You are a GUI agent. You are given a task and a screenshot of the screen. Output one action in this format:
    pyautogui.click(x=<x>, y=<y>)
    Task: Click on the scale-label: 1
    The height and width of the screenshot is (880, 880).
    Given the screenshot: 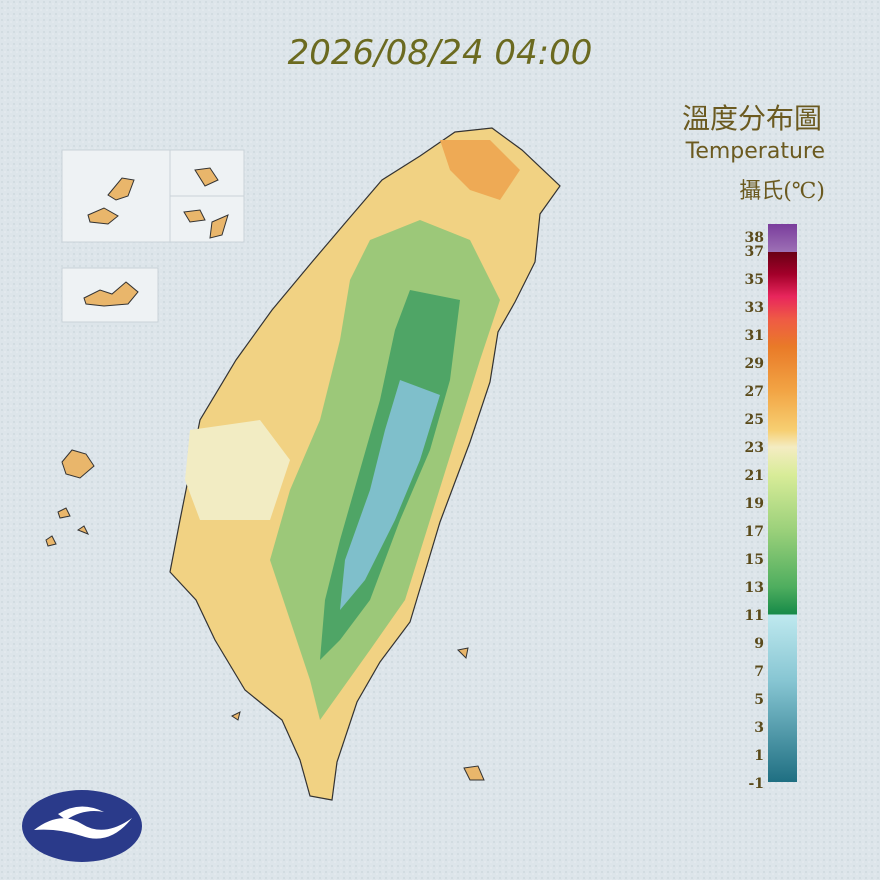 What is the action you would take?
    pyautogui.click(x=759, y=756)
    